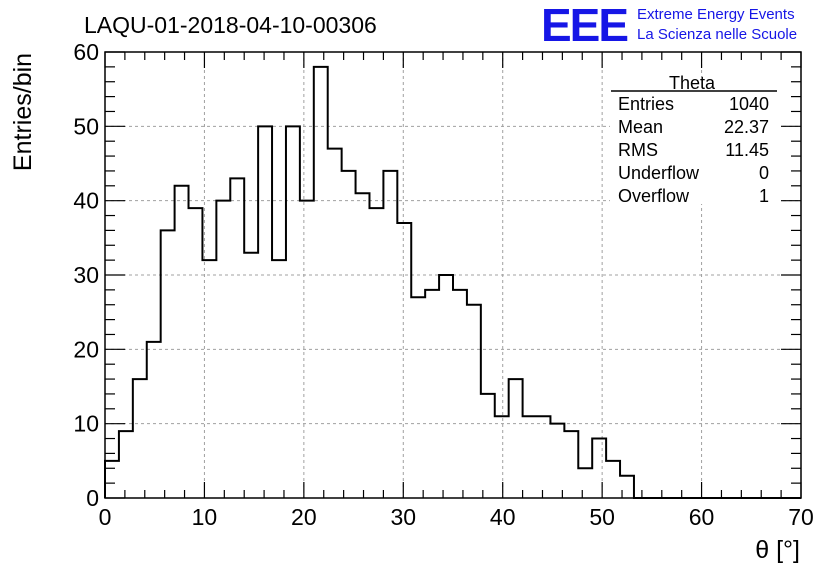 Image resolution: width=836 pixels, height=572 pixels. I want to click on x-tick-label: 10, so click(205, 517).